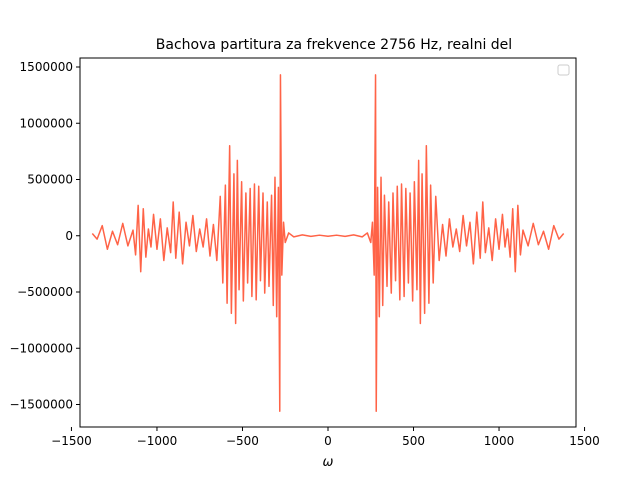 The image size is (640, 480). I want to click on y-tick-label: 1000000, so click(46, 123).